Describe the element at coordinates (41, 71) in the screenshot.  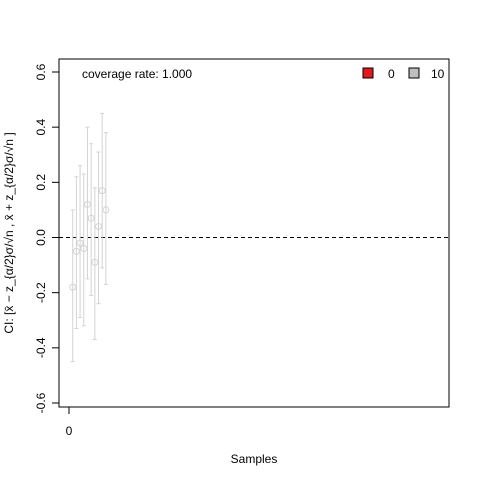
I see `y-tick-label: 0.6` at that location.